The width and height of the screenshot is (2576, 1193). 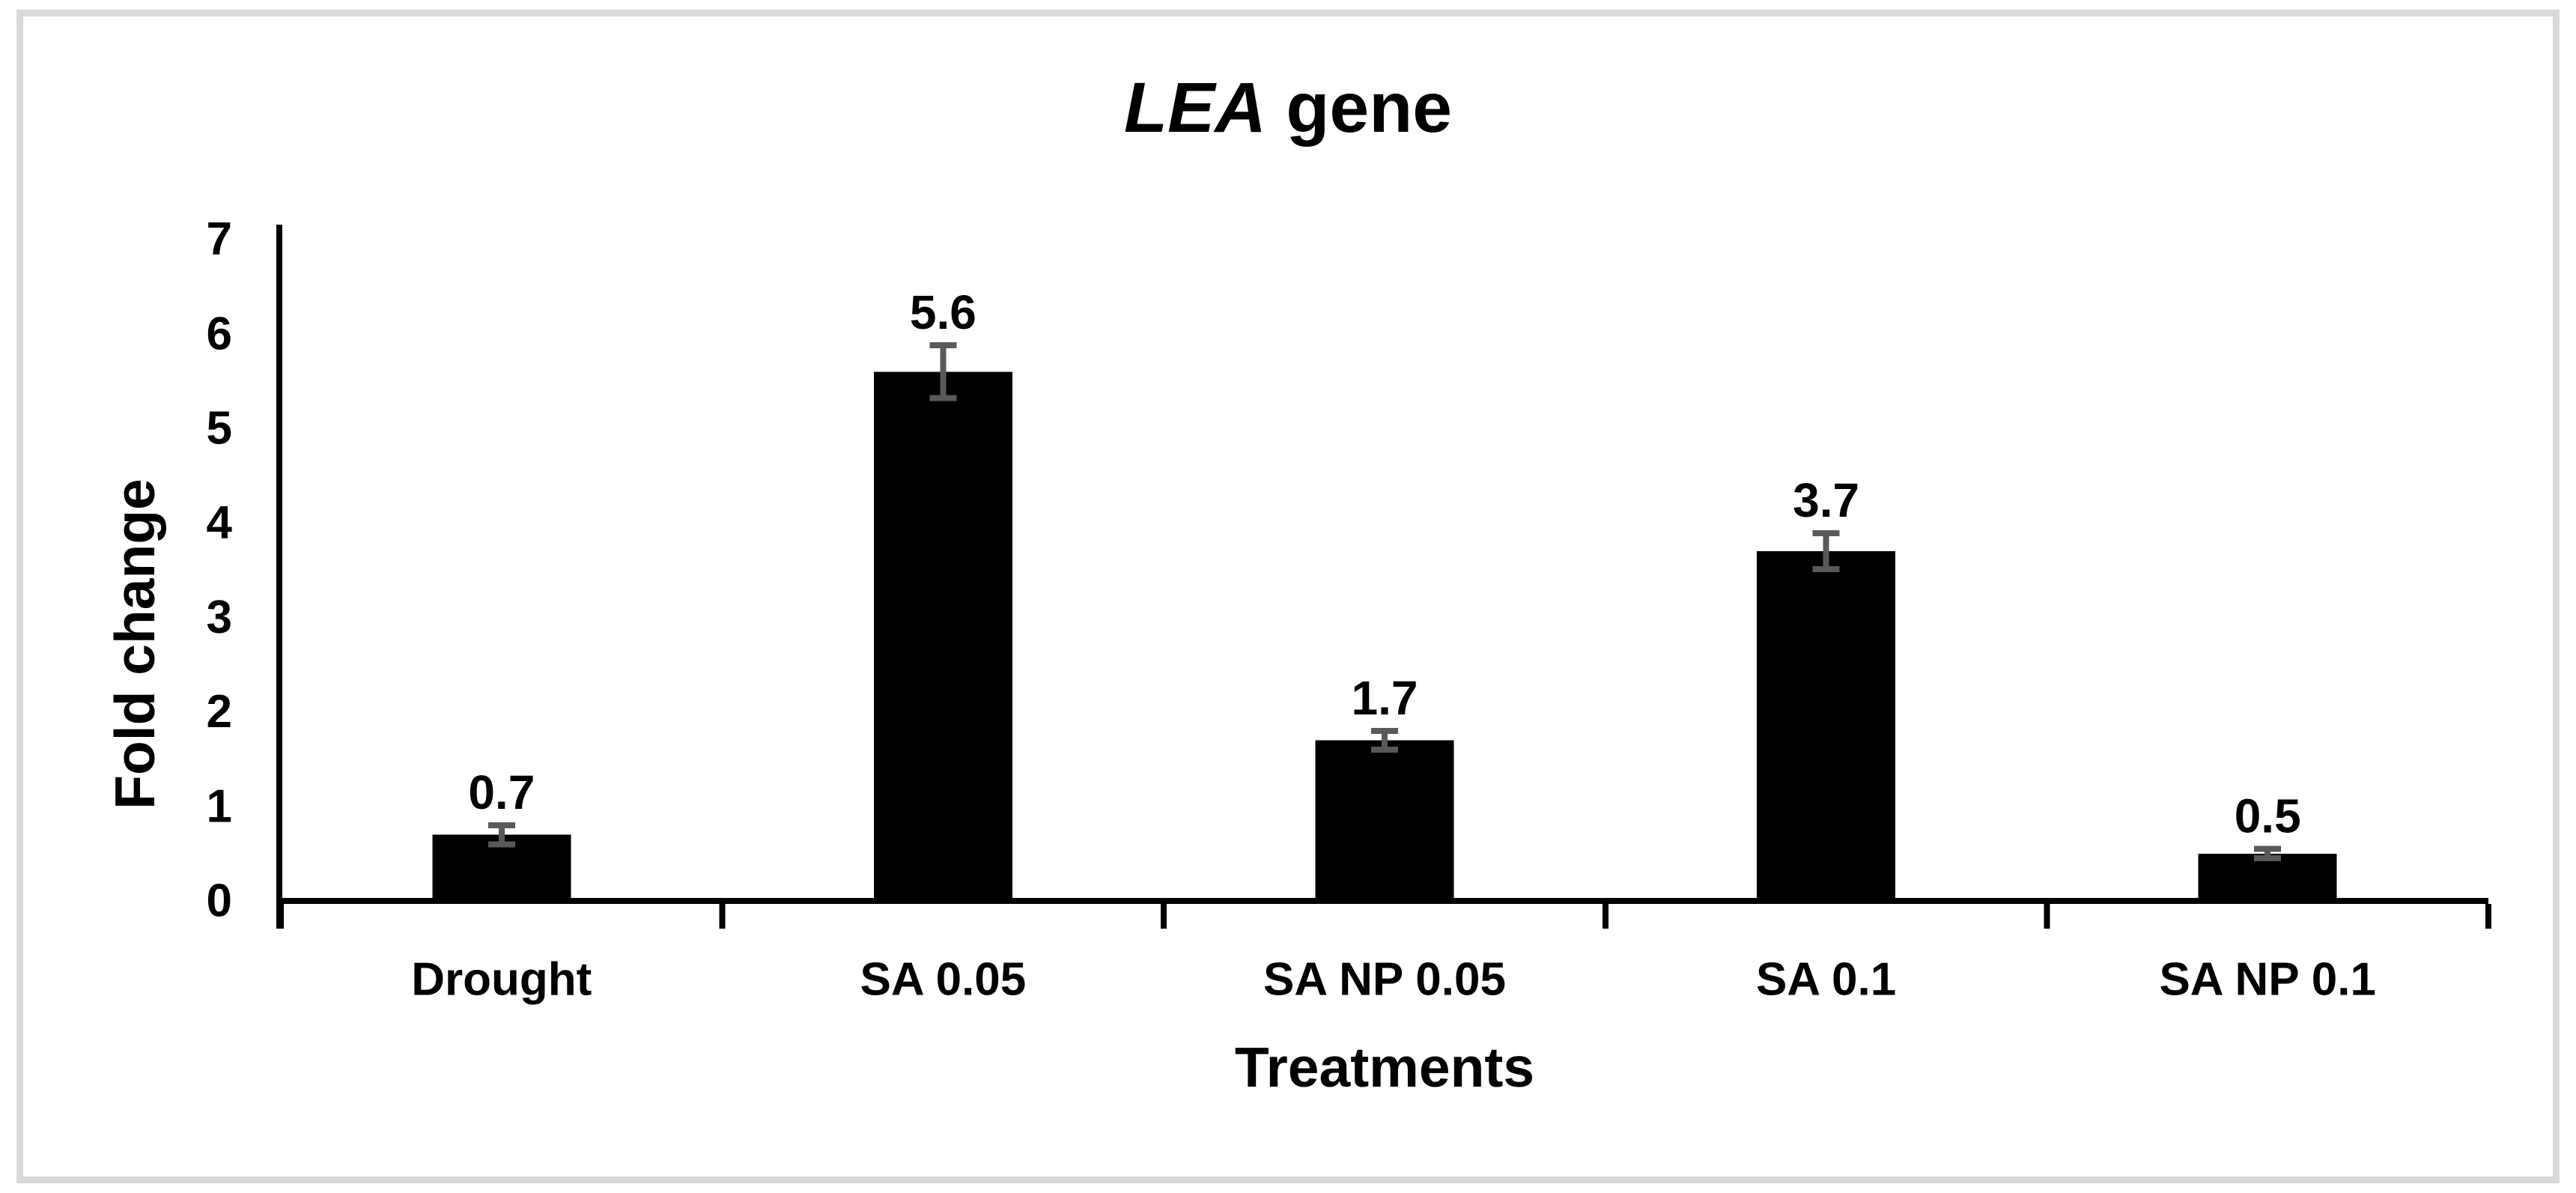 What do you see at coordinates (1359, 108) in the screenshot?
I see `chart-title-rest: gene` at bounding box center [1359, 108].